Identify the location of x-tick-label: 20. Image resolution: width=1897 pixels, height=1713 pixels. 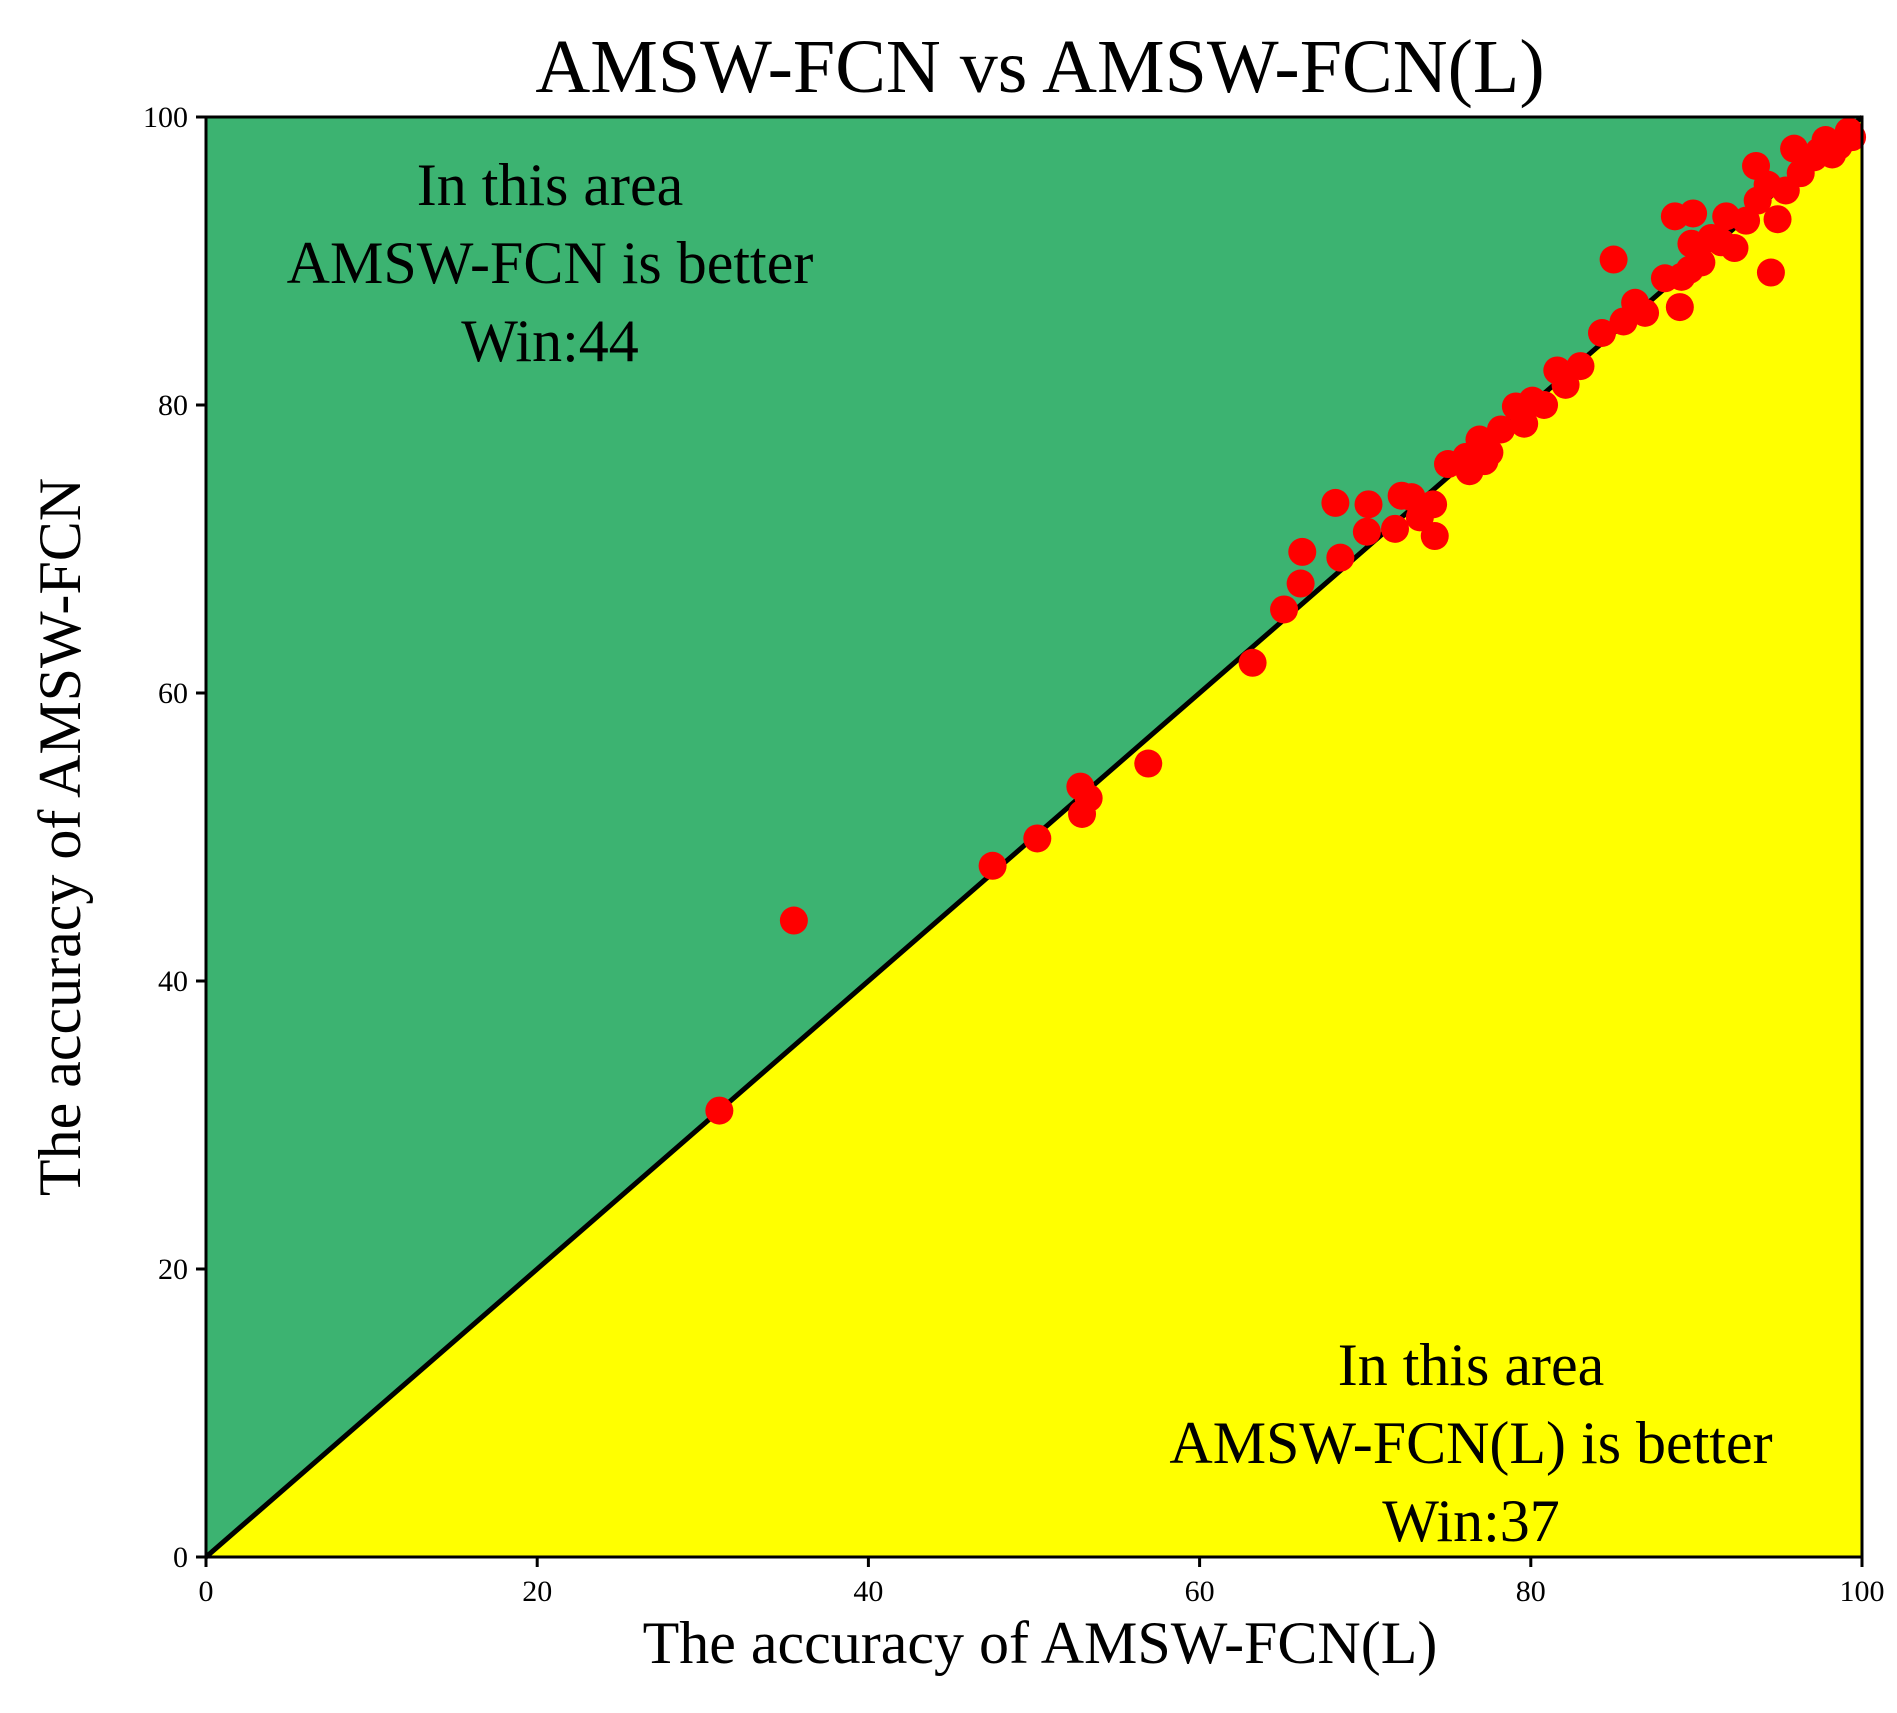
(537, 1591).